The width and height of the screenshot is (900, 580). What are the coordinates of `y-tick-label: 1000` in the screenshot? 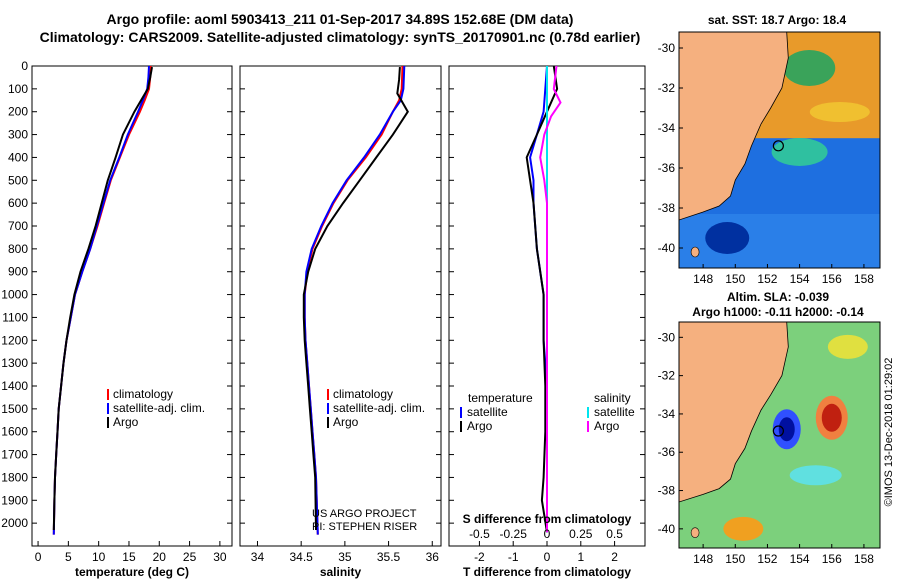 It's located at (14, 295).